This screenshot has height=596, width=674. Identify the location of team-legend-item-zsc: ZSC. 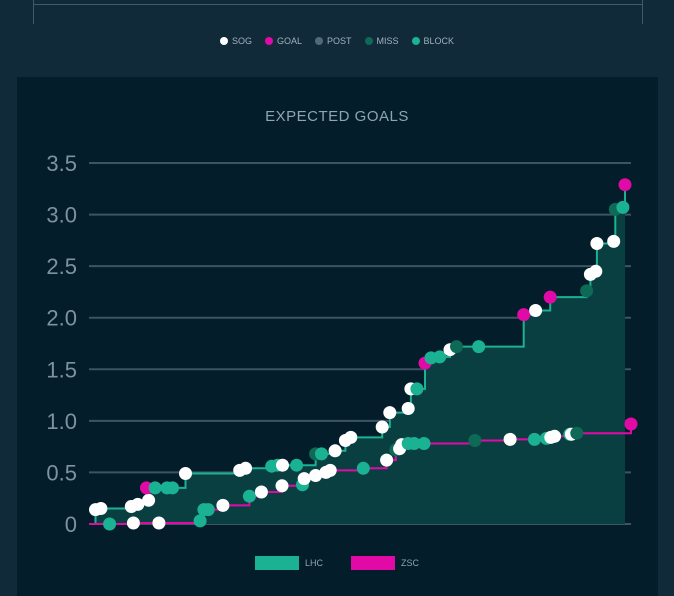
(385, 563).